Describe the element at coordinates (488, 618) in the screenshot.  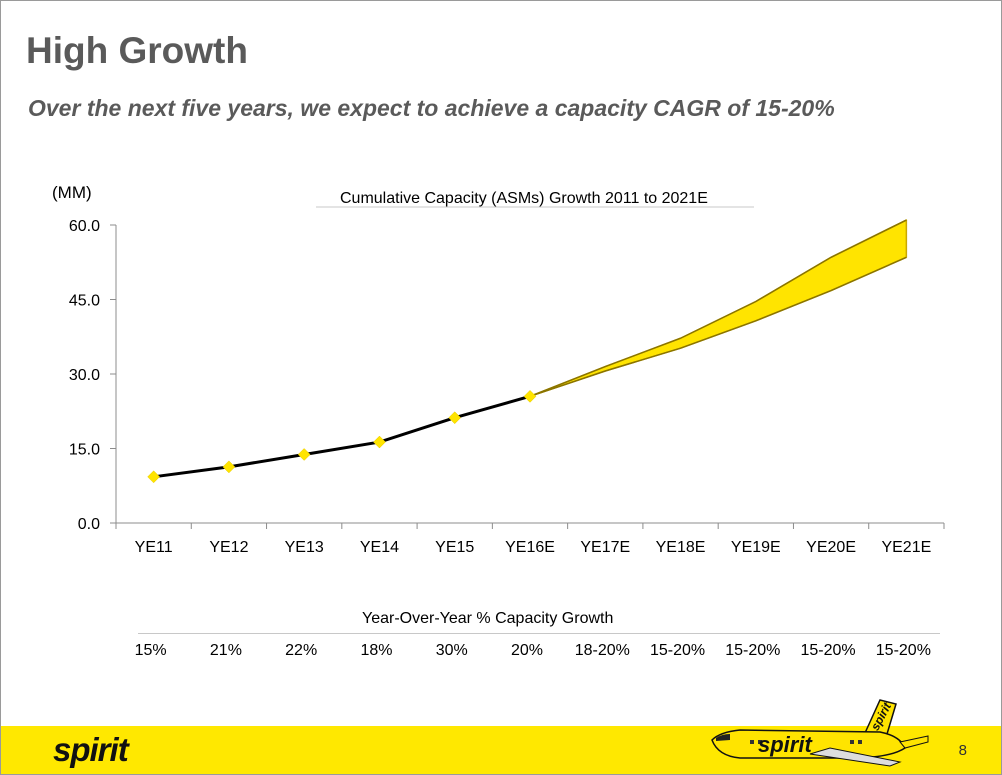
I see `growth-table-title-text: Year-Over-Year % Capacity Growth` at that location.